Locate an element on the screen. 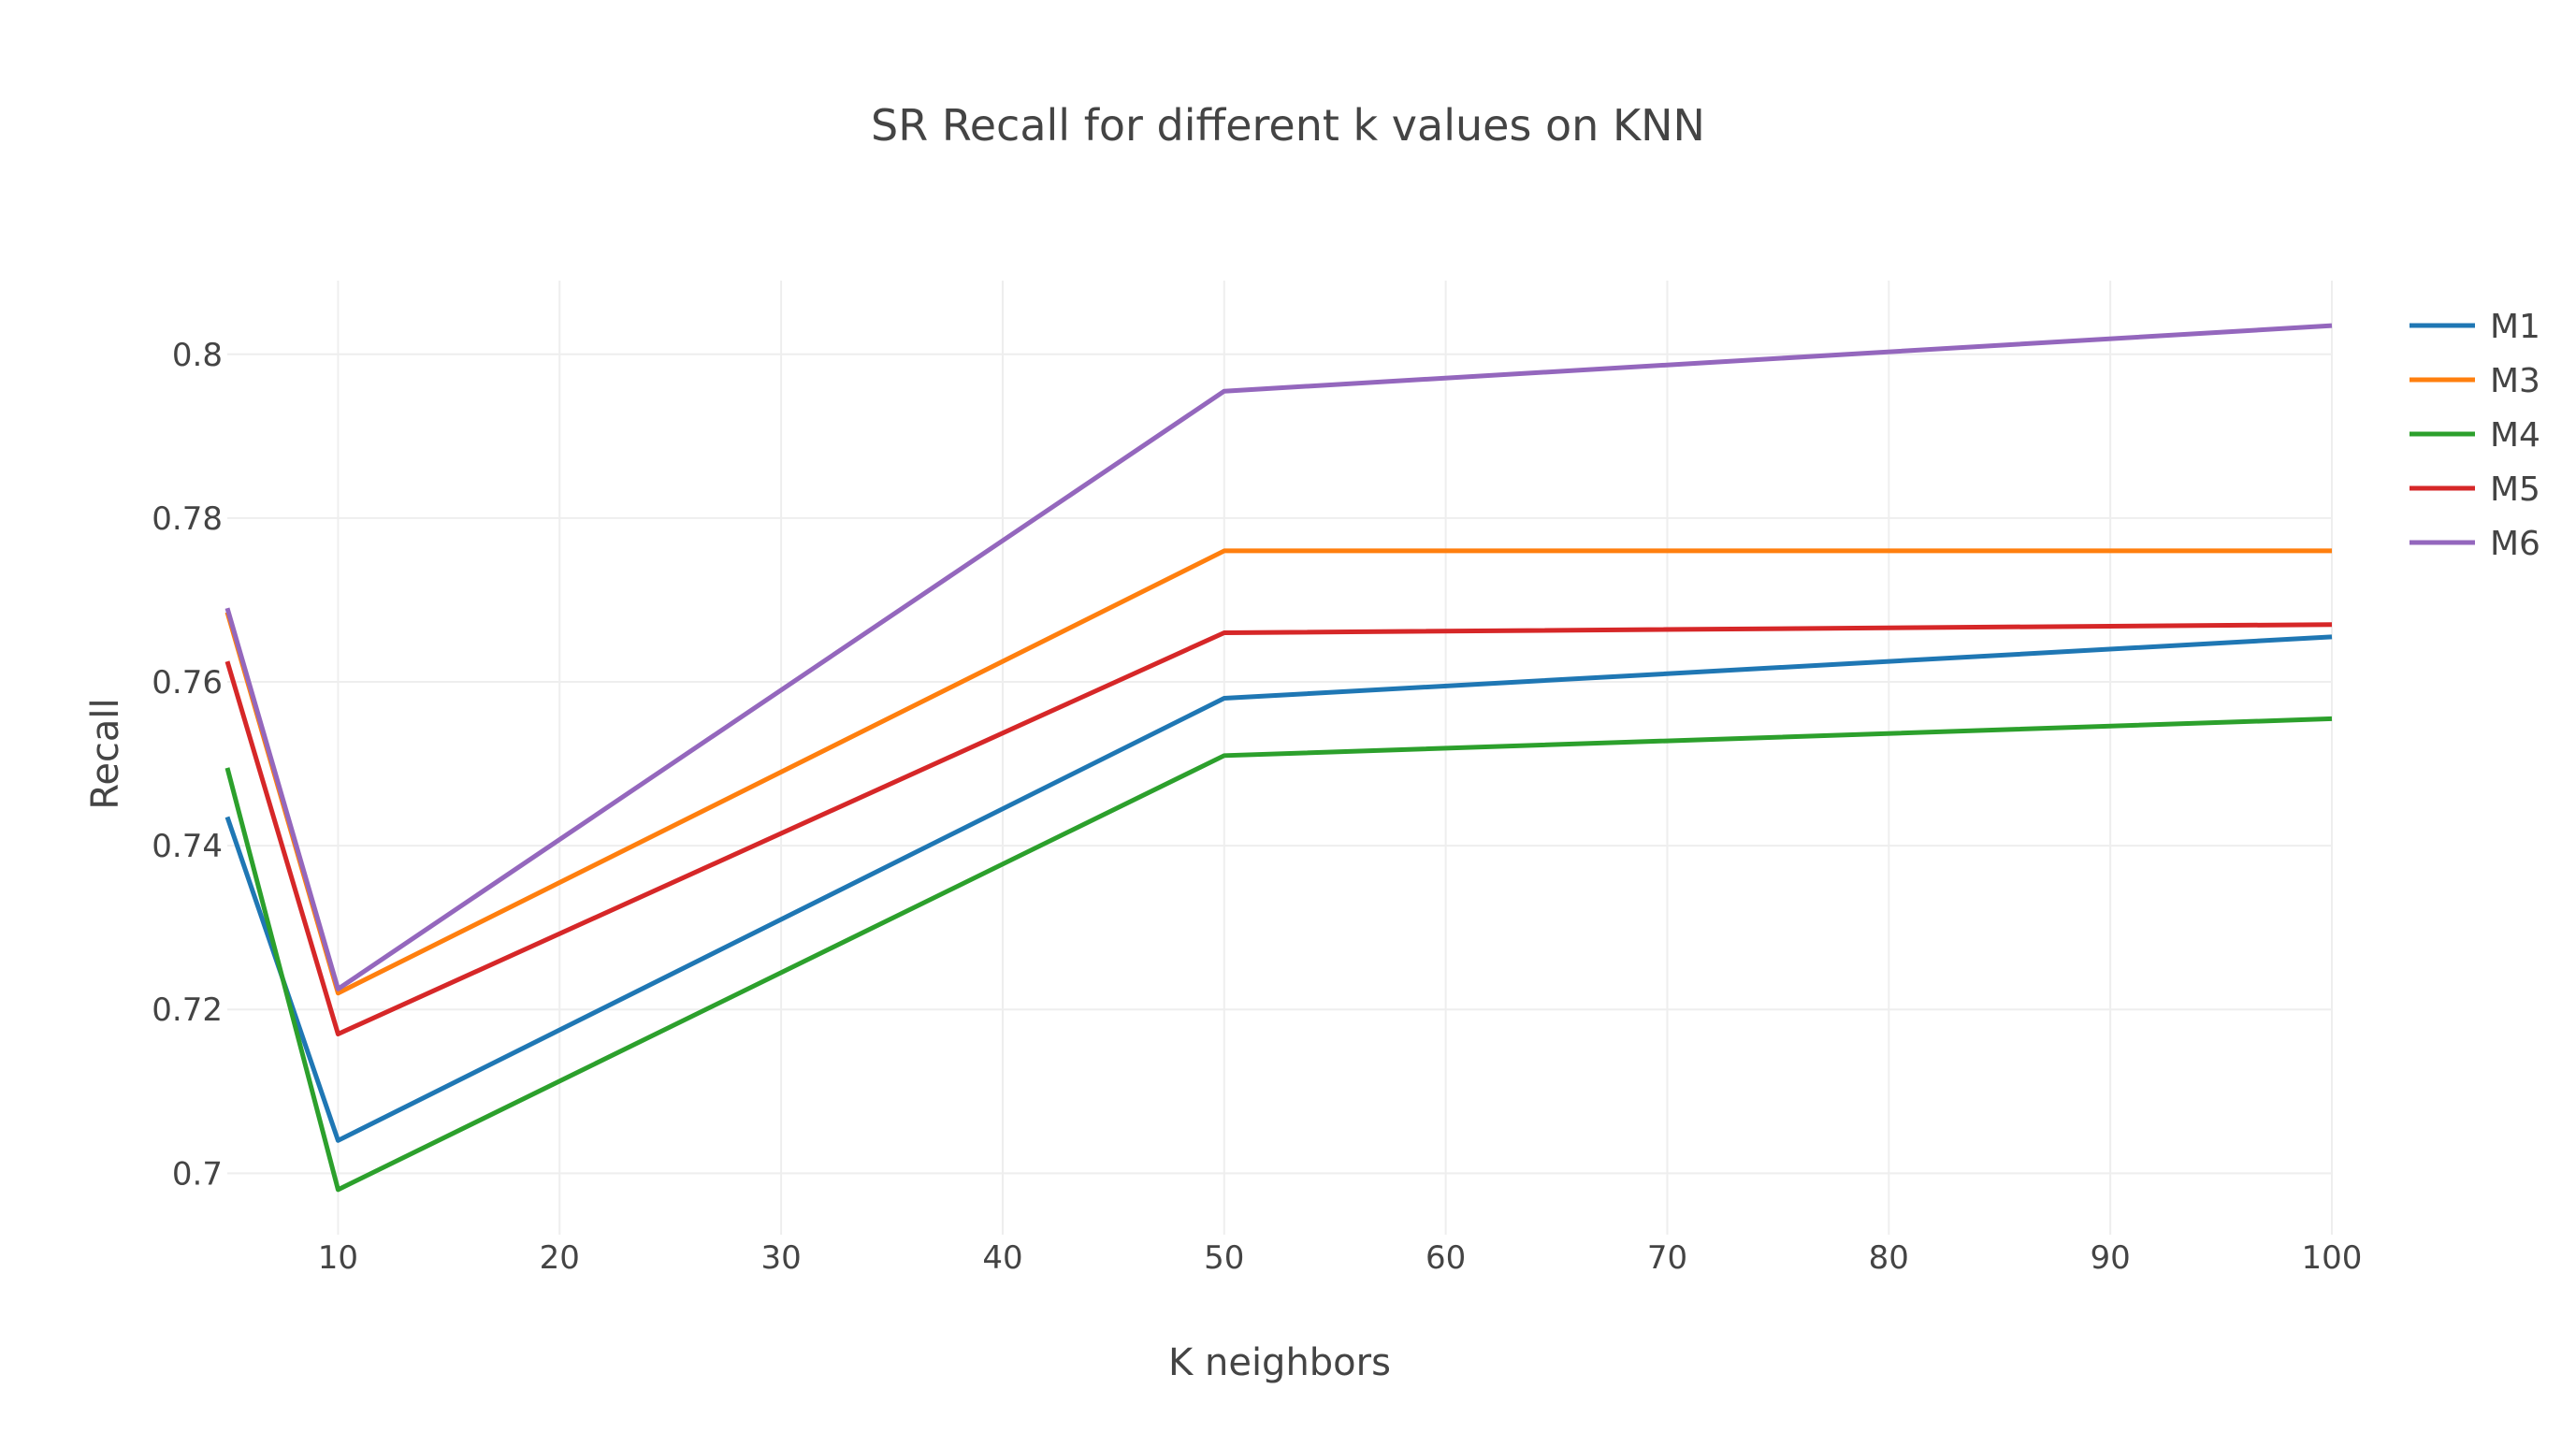 This screenshot has height=1447, width=2576. y-tick-label: 0.8 is located at coordinates (197, 355).